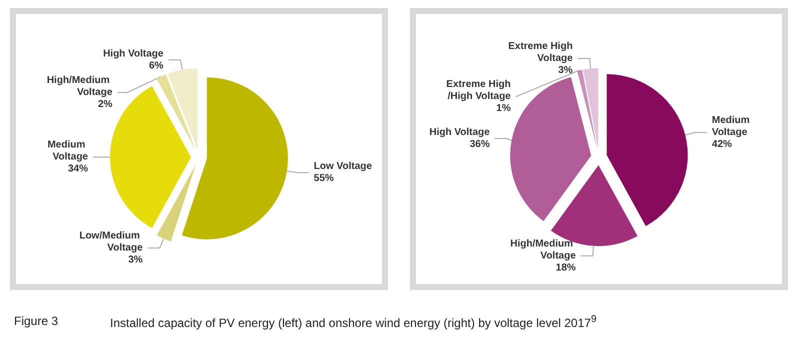  Describe the element at coordinates (479, 90) in the screenshot. I see `slice-label: Extreme High/High Voltage` at that location.